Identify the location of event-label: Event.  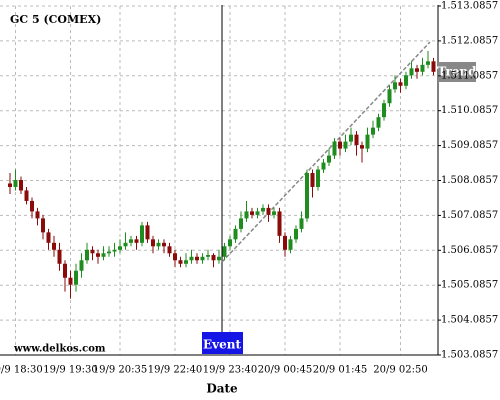
(222, 345).